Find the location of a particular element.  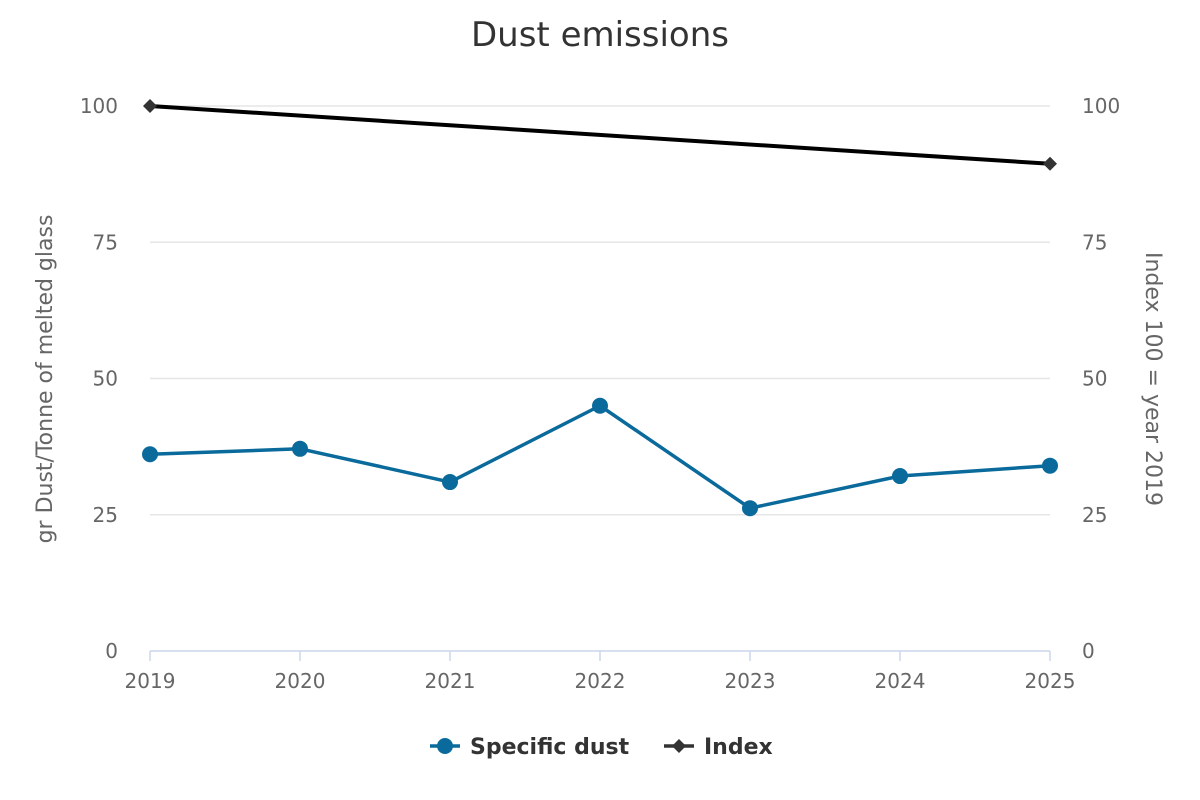

y-right-tick-label: 25 is located at coordinates (1094, 515).